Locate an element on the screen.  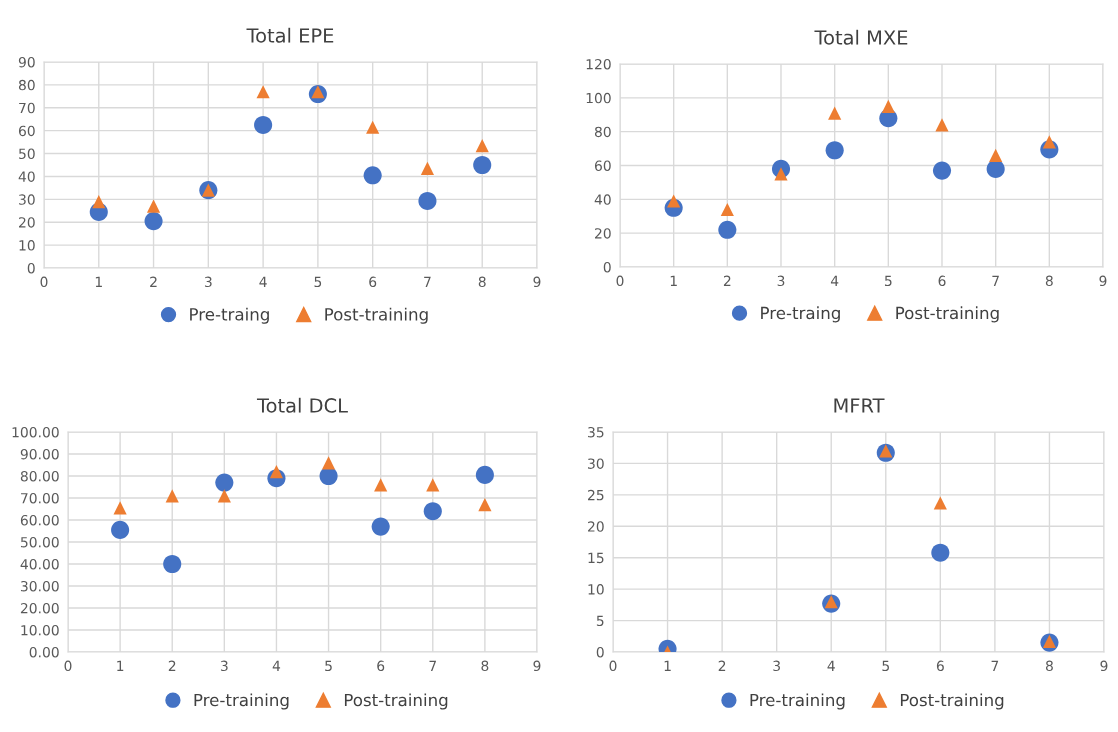
y-tick-label: 25 is located at coordinates (596, 495).